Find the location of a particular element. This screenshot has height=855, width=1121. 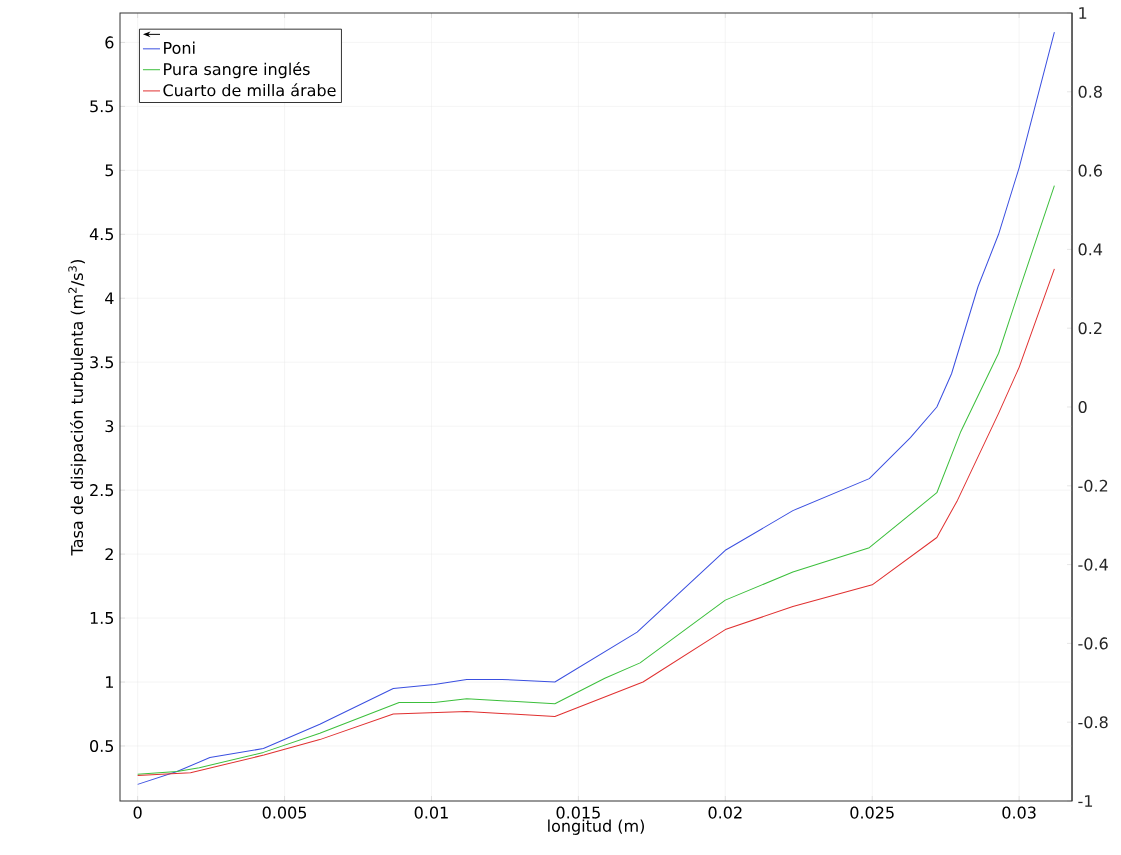

x-tick-label: 0.01 is located at coordinates (431, 812).